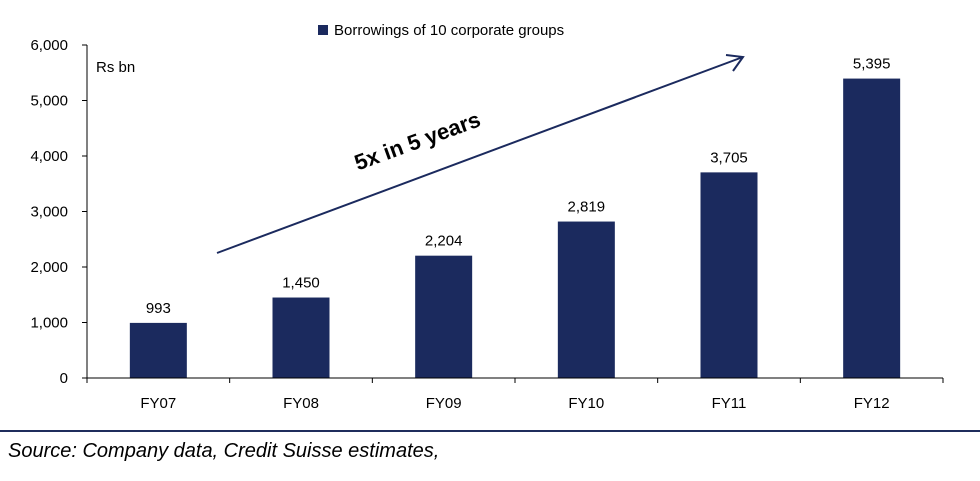 This screenshot has width=980, height=481. What do you see at coordinates (444, 316) in the screenshot?
I see `bar-fy09` at bounding box center [444, 316].